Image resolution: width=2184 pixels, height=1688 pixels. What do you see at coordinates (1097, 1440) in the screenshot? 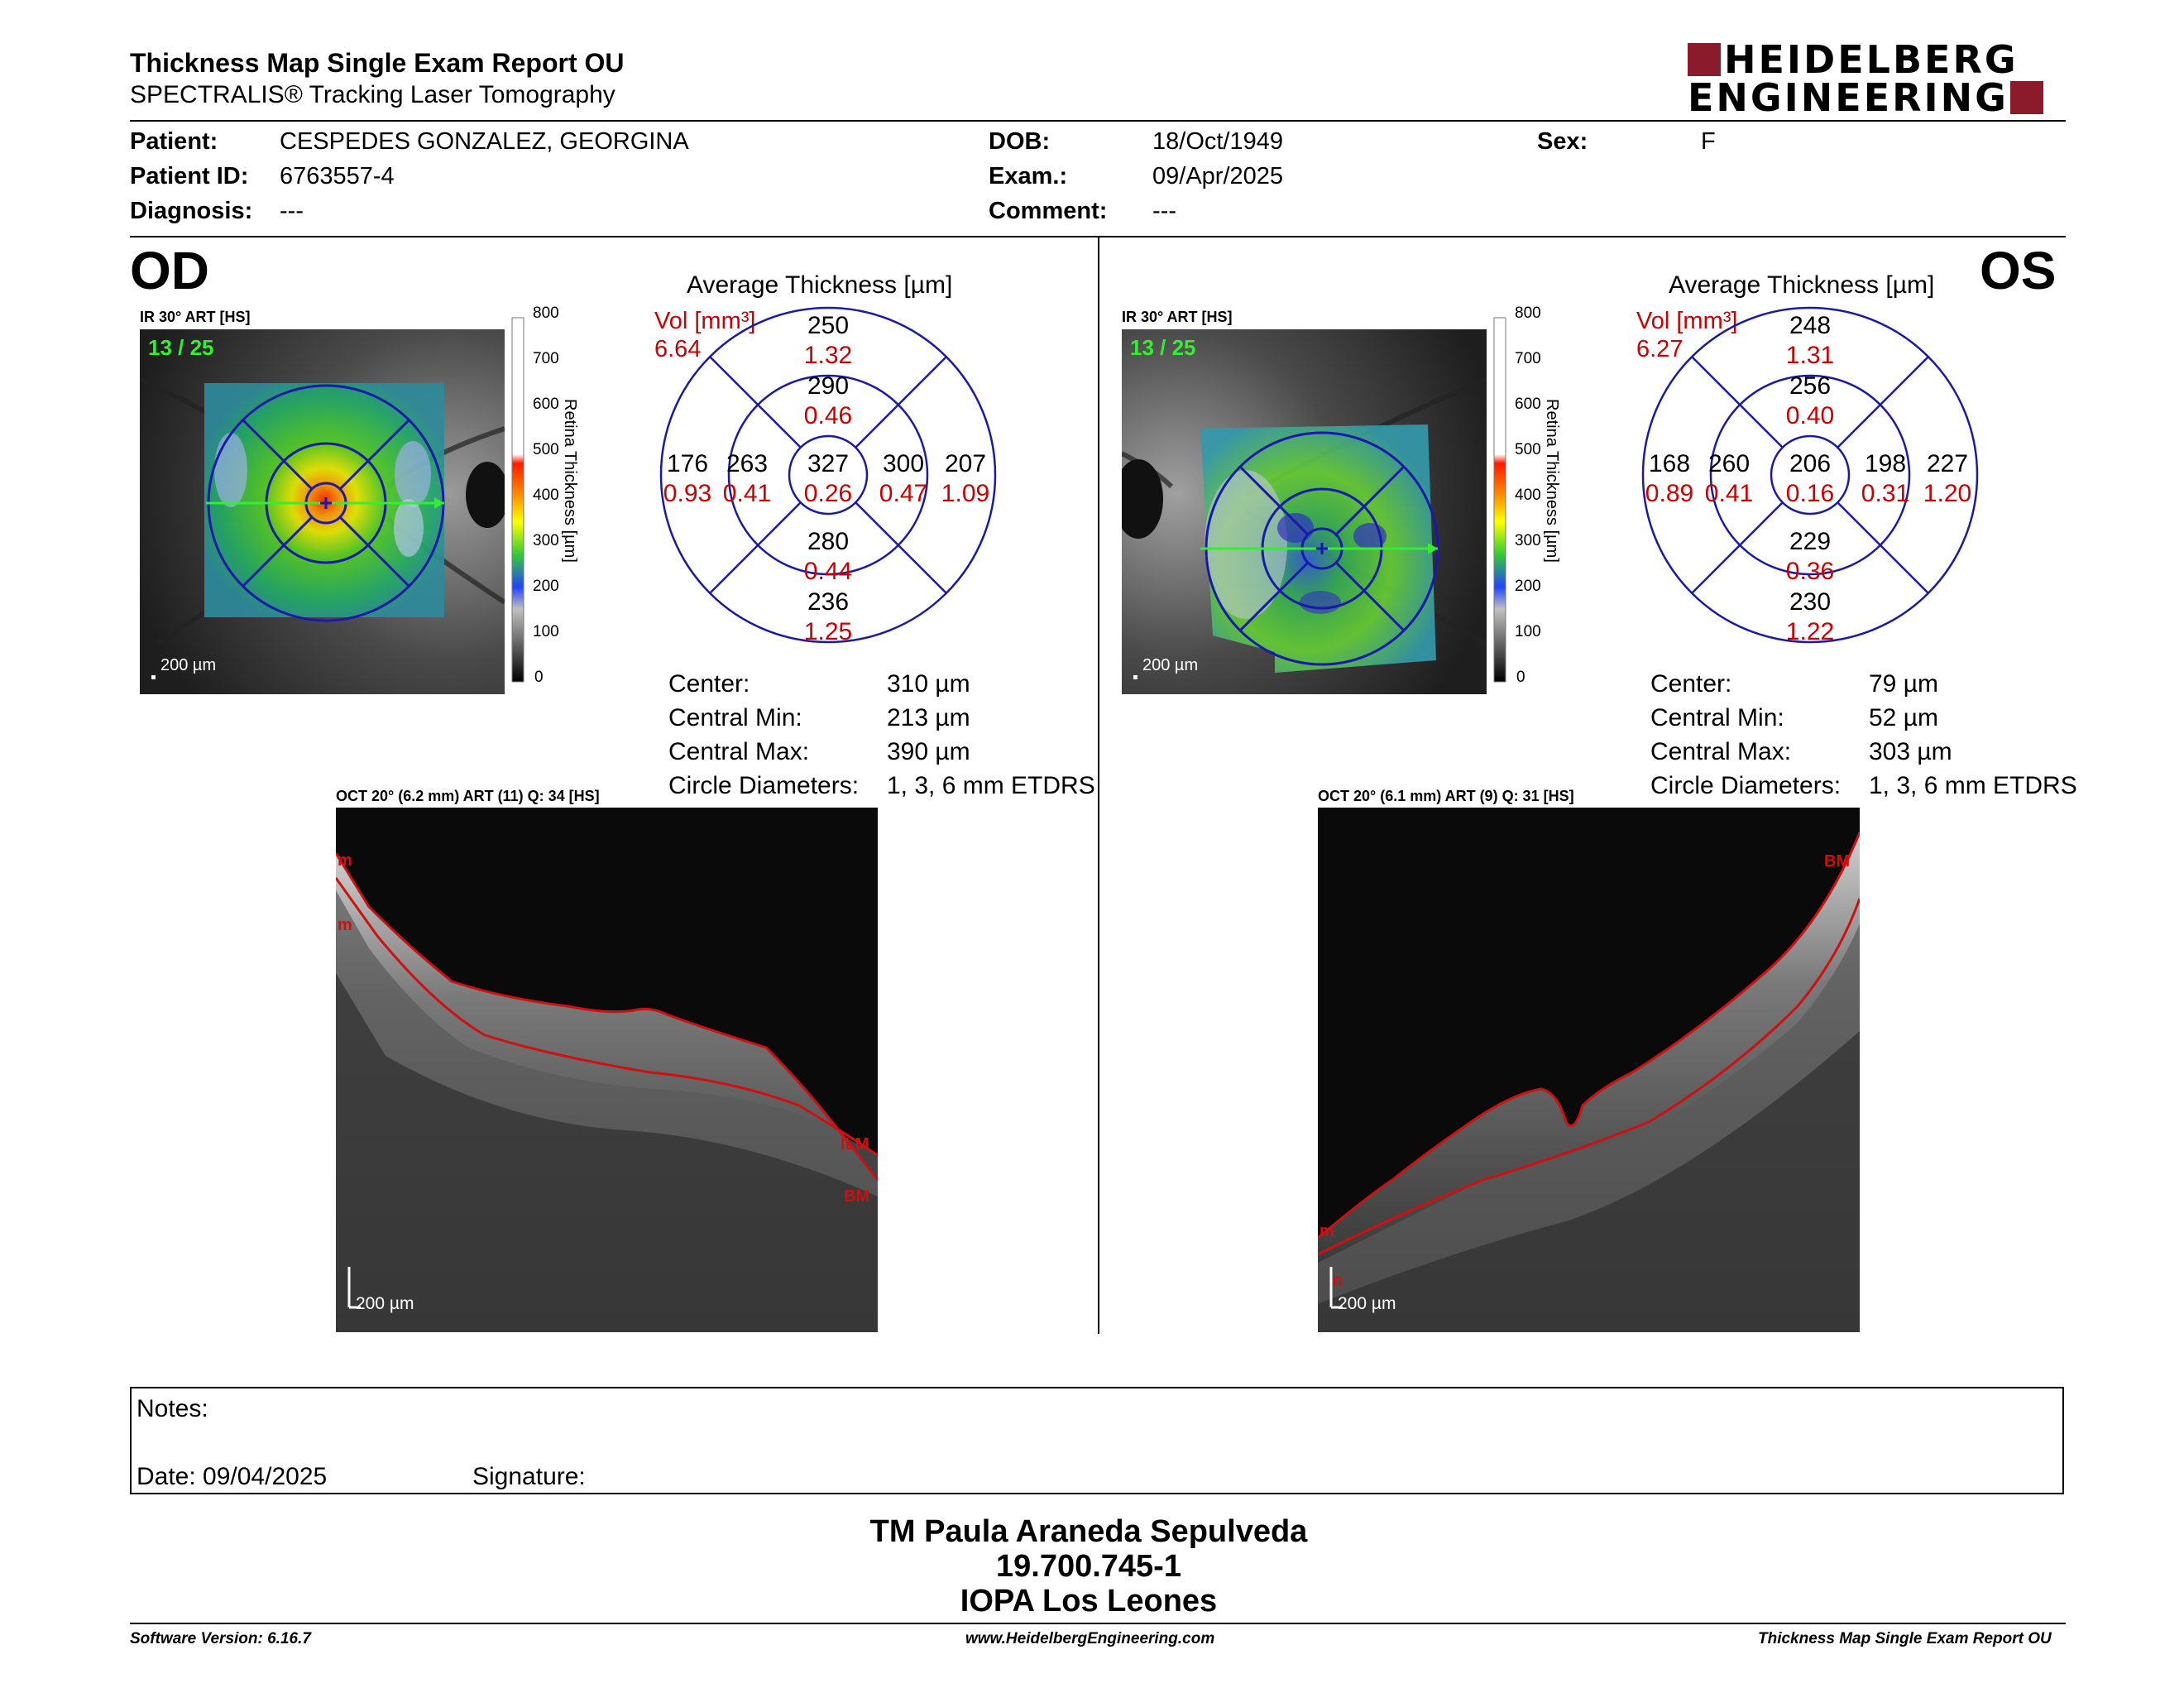
I see `notes-box: Notes: Date: 09/04/2025 Signature:` at bounding box center [1097, 1440].